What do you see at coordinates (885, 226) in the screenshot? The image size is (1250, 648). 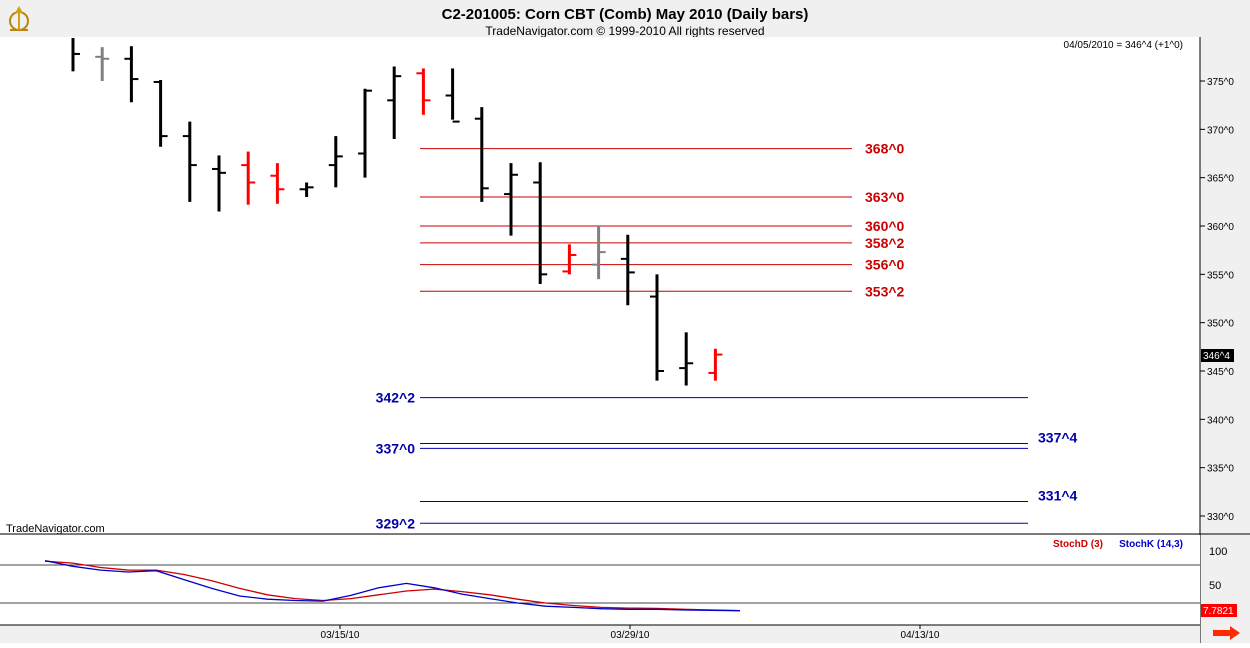 I see `resistance-label: 360^0` at bounding box center [885, 226].